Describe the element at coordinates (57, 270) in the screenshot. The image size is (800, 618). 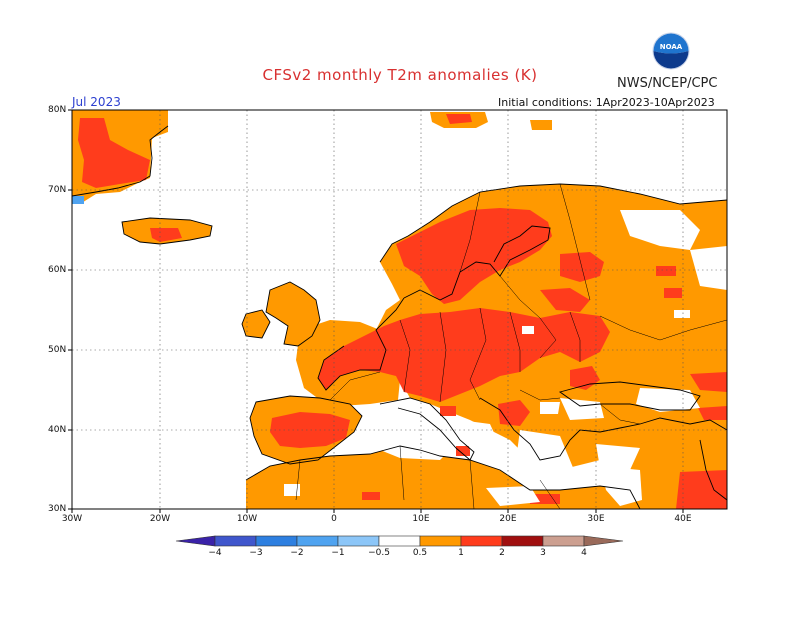
I see `lat-label: 60N` at that location.